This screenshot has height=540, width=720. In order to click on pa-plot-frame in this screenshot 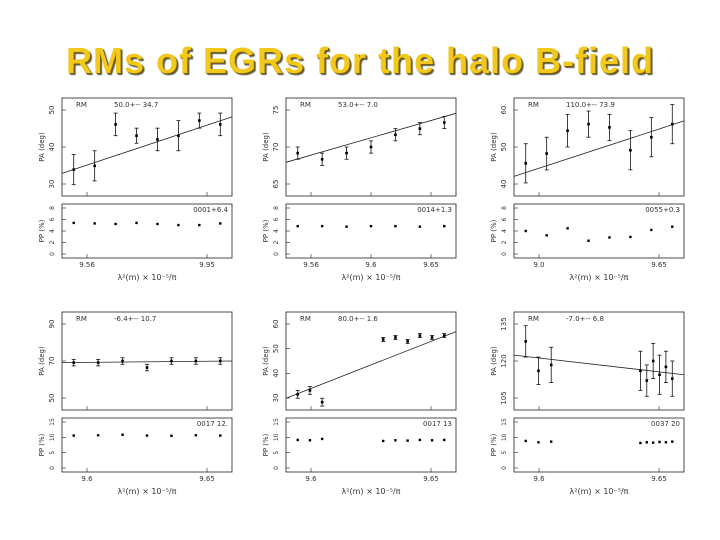, I will do `click(599, 147)`.